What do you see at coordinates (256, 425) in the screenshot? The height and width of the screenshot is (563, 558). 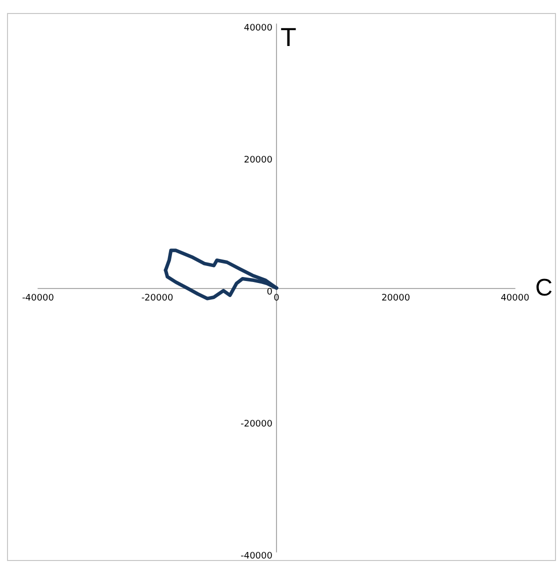 I see `y-tick-label: -20000` at bounding box center [256, 425].